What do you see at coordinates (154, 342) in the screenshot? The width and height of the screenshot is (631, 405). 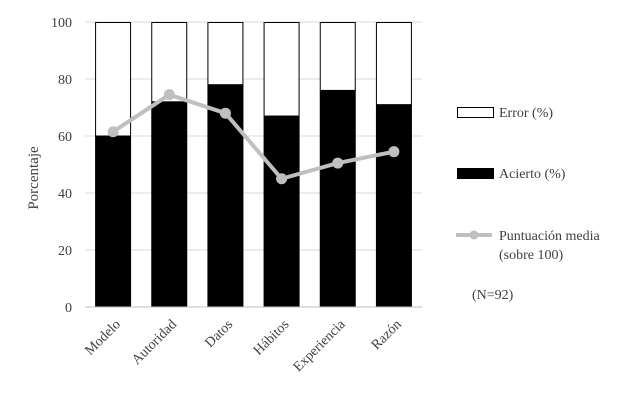 I see `x-tick-label: Autoridad` at bounding box center [154, 342].